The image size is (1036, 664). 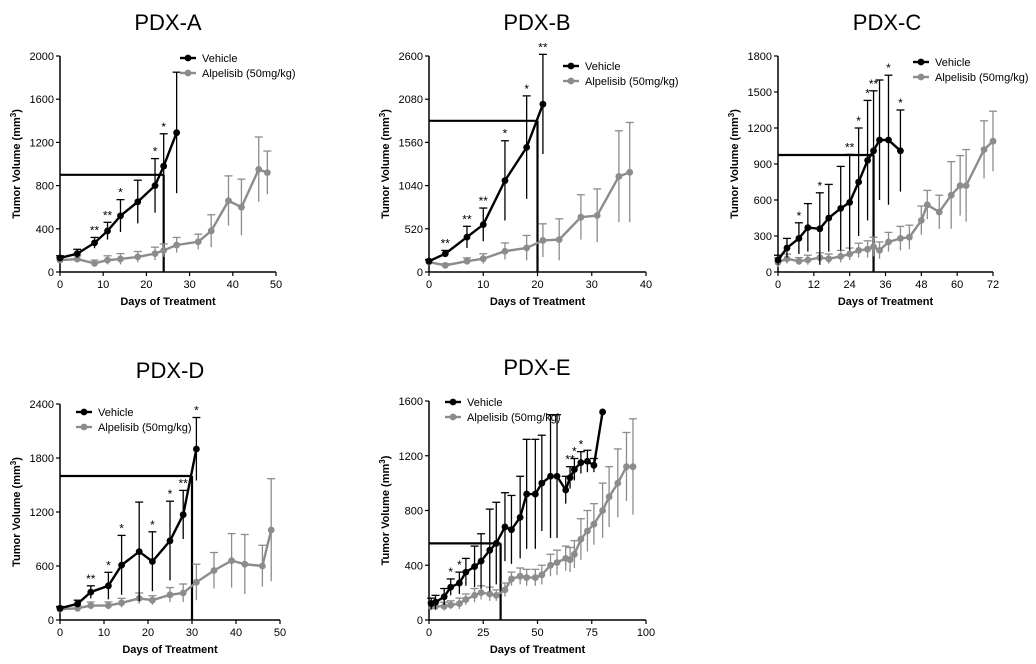 What do you see at coordinates (414, 566) in the screenshot?
I see `y-tick-label: 400` at bounding box center [414, 566].